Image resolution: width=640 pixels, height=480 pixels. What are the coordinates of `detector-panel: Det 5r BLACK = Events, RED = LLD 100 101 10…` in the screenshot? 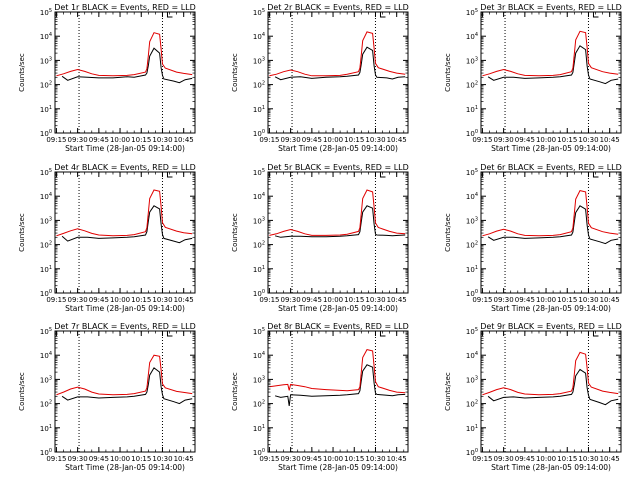 It's located at (320, 238).